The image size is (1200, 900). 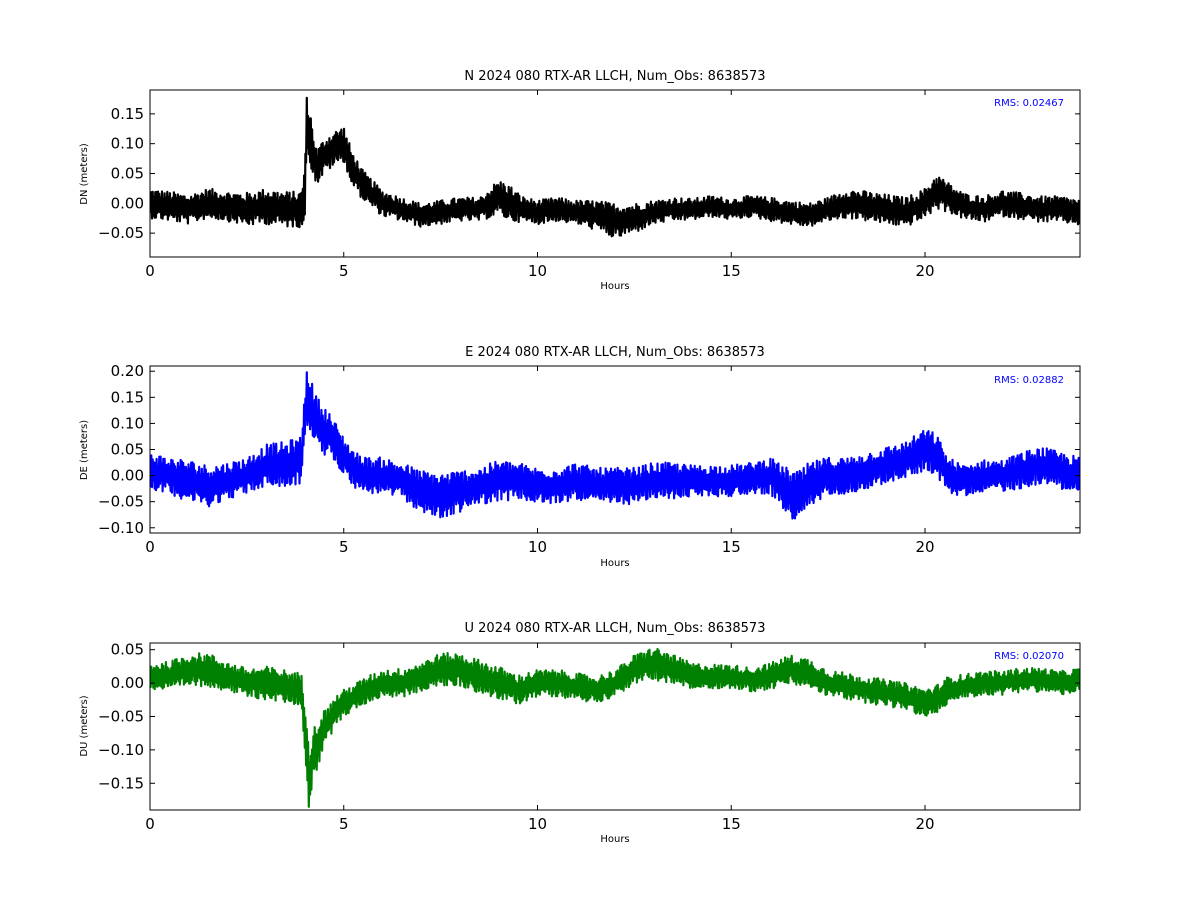 I want to click on rms-label: RMS: 0.02882, so click(x=1029, y=380).